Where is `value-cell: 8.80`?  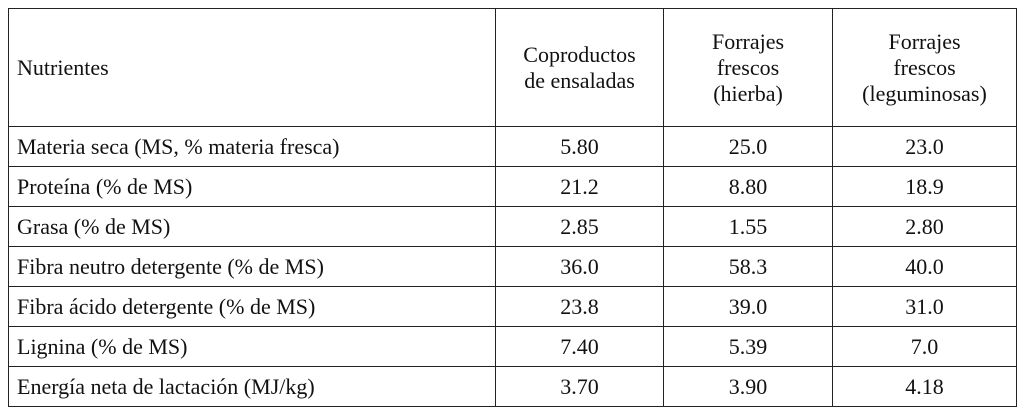
value-cell: 8.80 is located at coordinates (748, 186).